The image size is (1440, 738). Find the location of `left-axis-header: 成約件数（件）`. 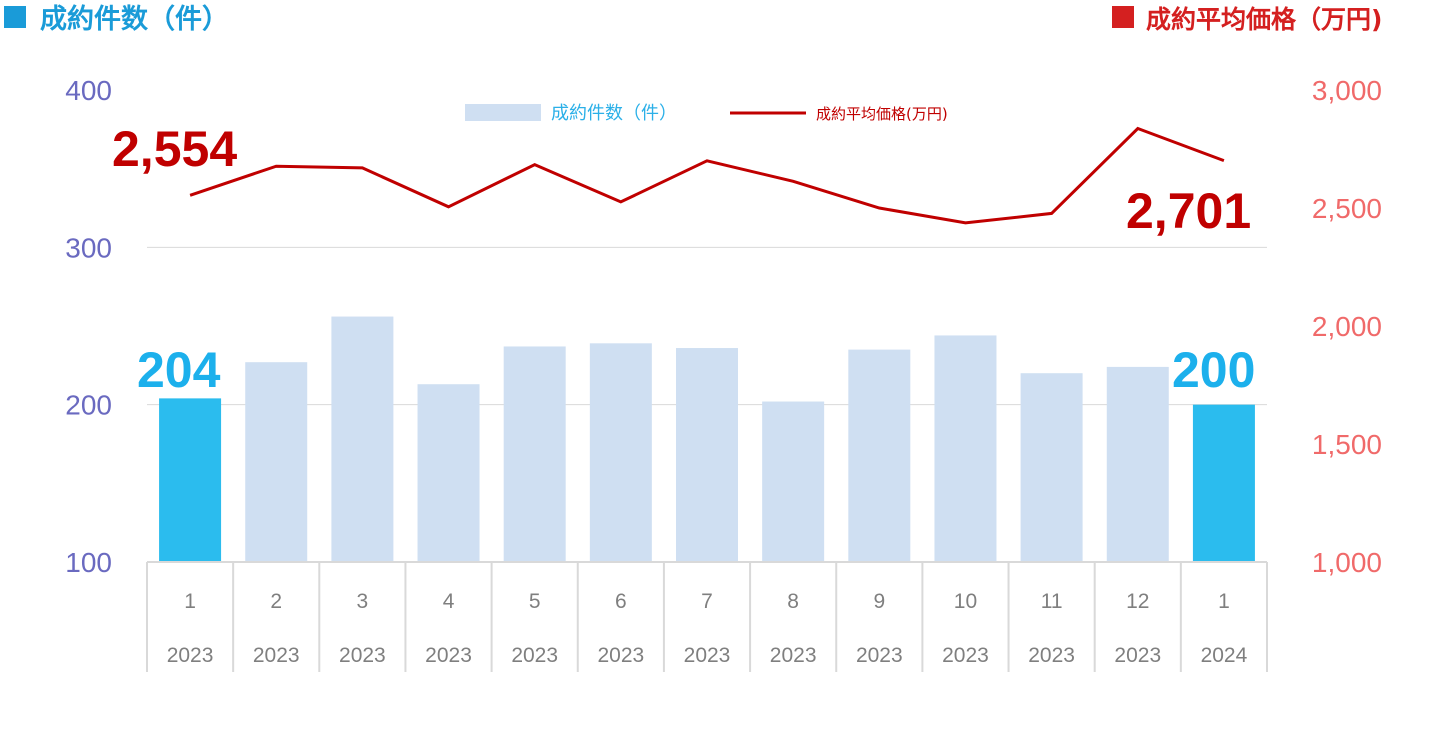

left-axis-header: 成約件数（件） is located at coordinates (116, 19).